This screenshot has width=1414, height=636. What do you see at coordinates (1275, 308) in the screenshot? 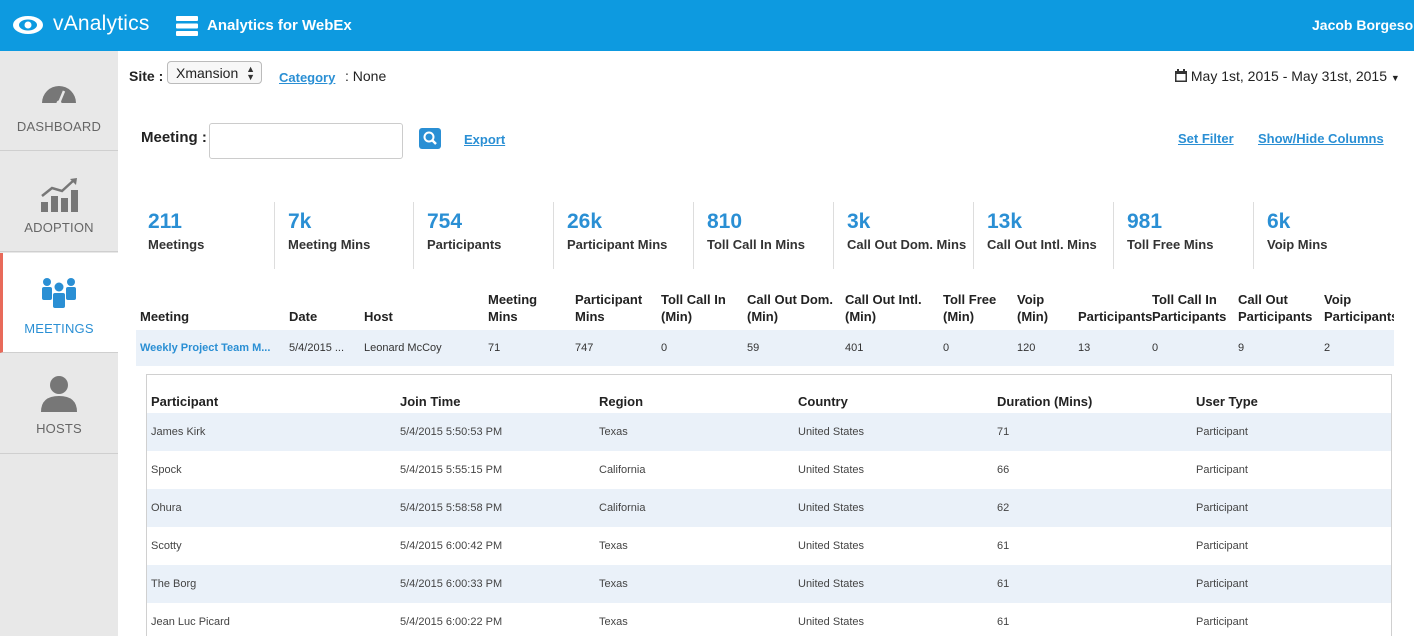
I see `col-header-call-out-participants: Call Out Participants` at bounding box center [1275, 308].